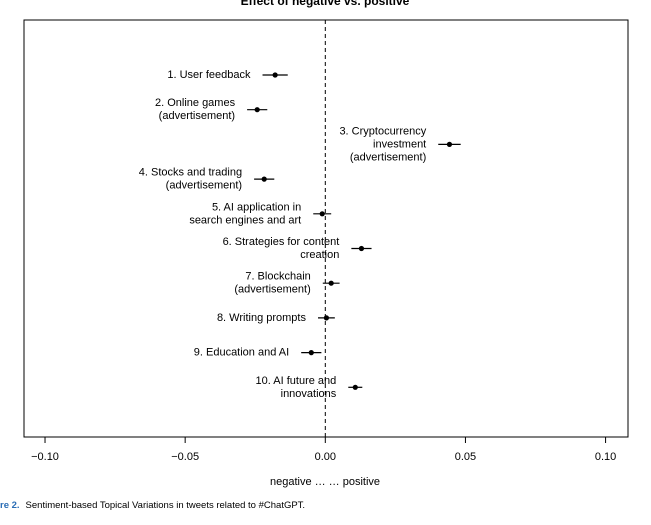  What do you see at coordinates (325, 4) in the screenshot?
I see `chart-title: Effect of negative vs. positive` at bounding box center [325, 4].